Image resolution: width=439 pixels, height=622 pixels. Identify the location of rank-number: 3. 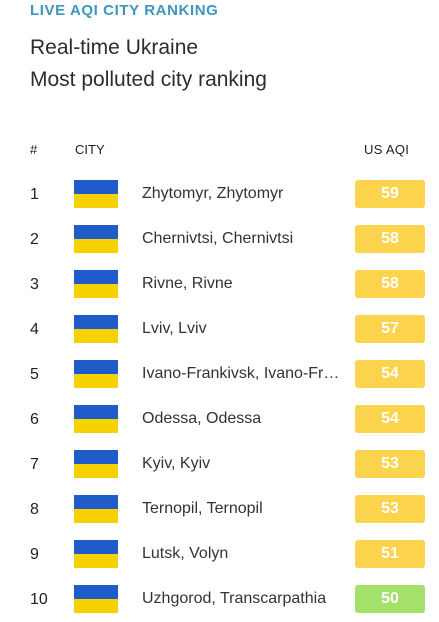
(34, 284).